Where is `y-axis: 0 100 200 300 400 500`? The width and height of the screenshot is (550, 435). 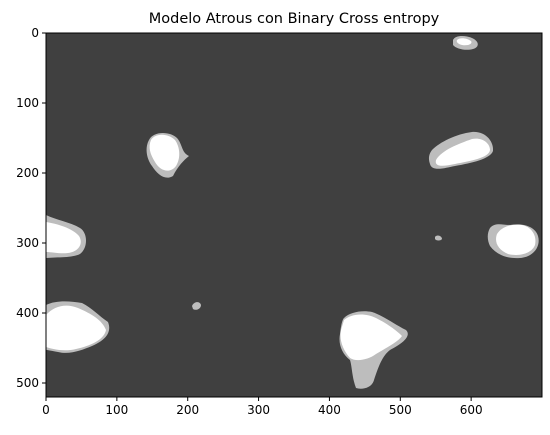
y-axis: 0 100 200 300 400 500 is located at coordinates (31, 208).